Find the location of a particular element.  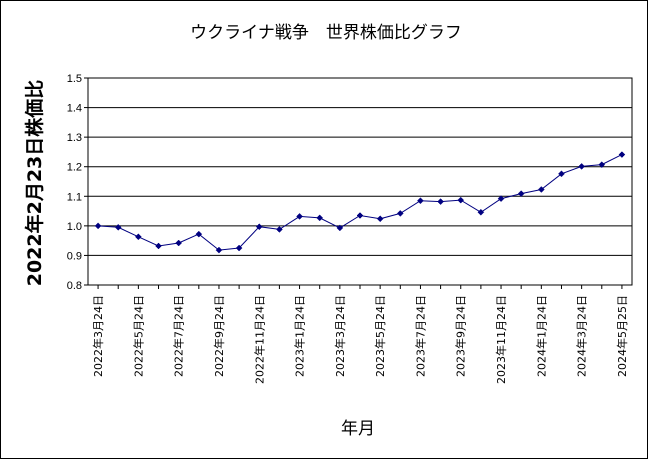

x-tick-label: 2022年5月24日 is located at coordinates (138, 336).